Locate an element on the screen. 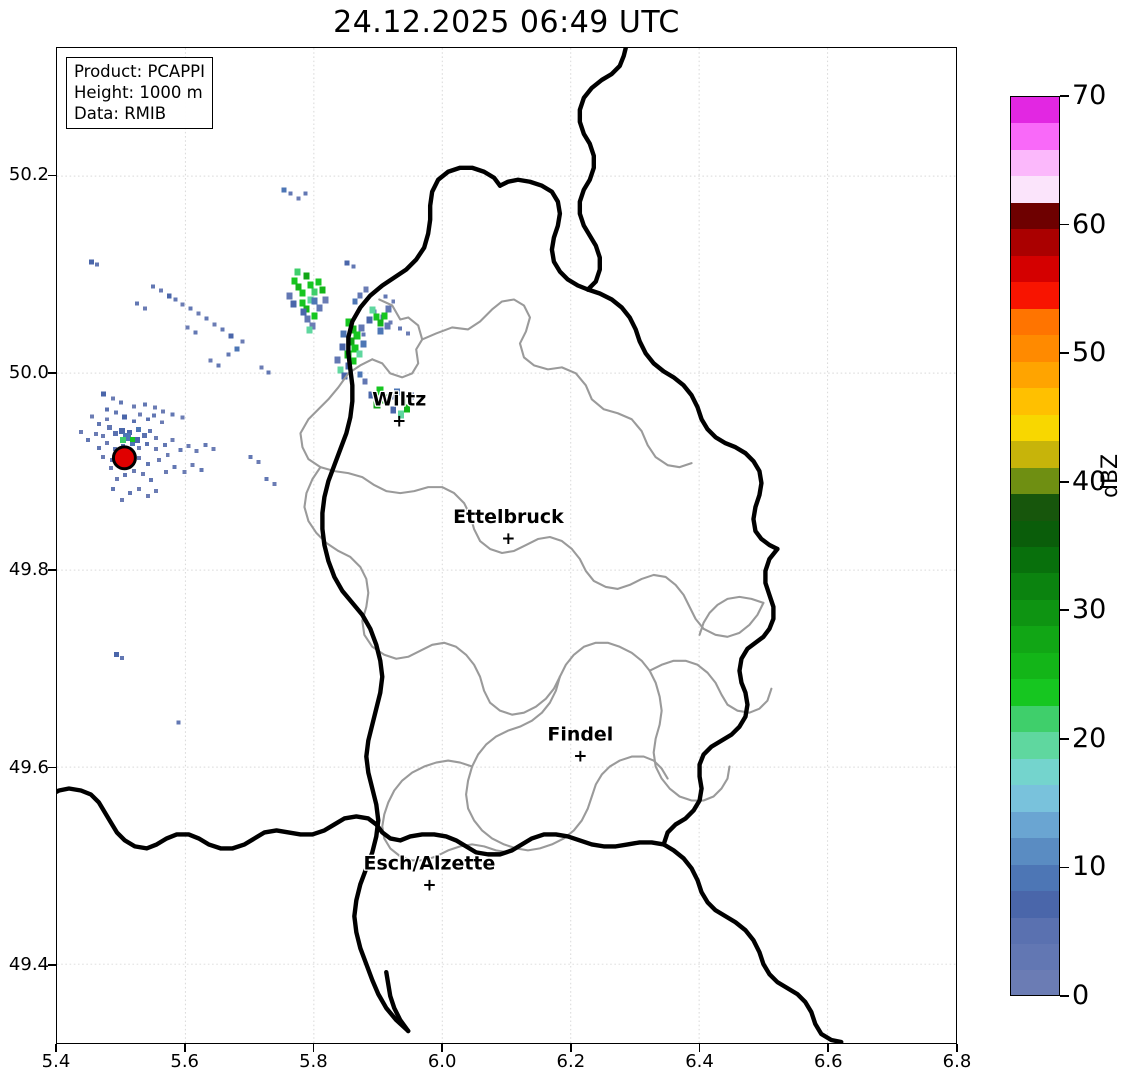 The height and width of the screenshot is (1084, 1145). info-data: Data: RMIB is located at coordinates (120, 113).